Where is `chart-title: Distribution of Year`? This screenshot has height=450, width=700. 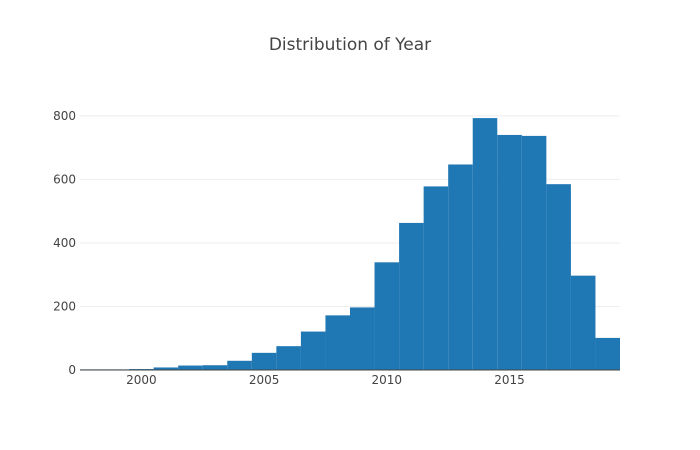
chart-title: Distribution of Year is located at coordinates (350, 45).